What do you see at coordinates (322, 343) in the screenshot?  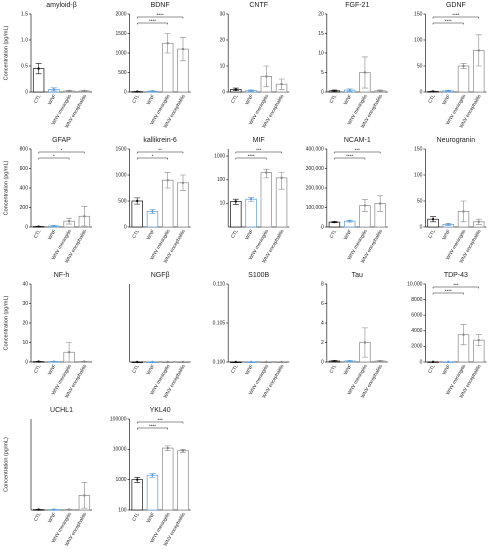 I see `y-tick-label: 2` at bounding box center [322, 343].